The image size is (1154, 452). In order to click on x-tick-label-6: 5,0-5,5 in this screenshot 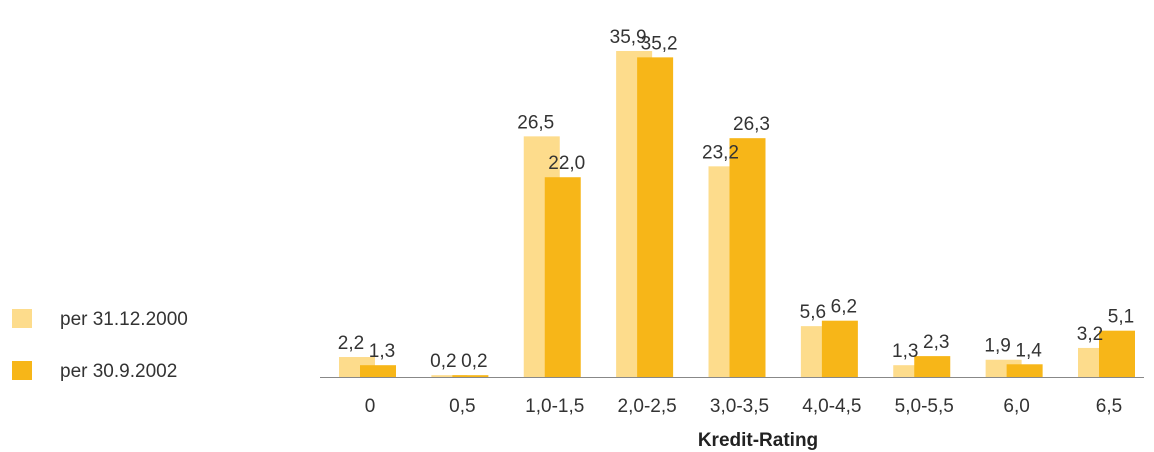, I will do `click(924, 406)`.